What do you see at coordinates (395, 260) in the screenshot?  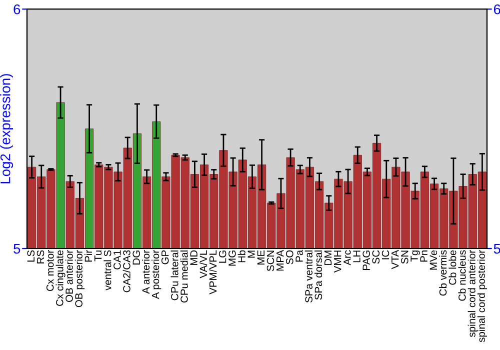 I see `x-tick-label: VTA` at bounding box center [395, 260].